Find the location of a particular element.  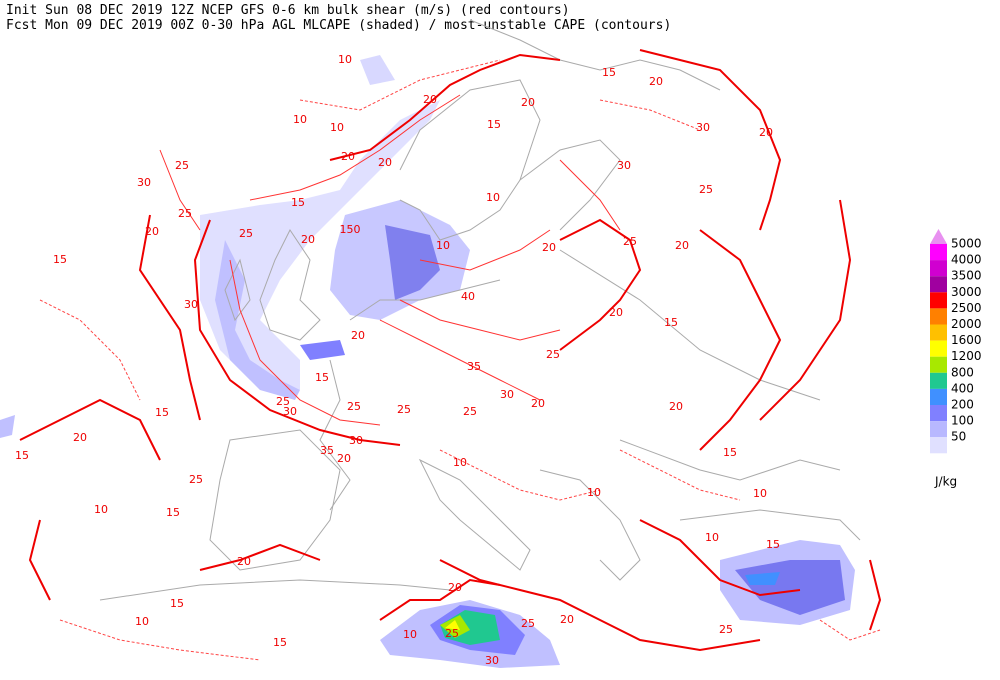

legend-over-arrow is located at coordinates (938, 236).